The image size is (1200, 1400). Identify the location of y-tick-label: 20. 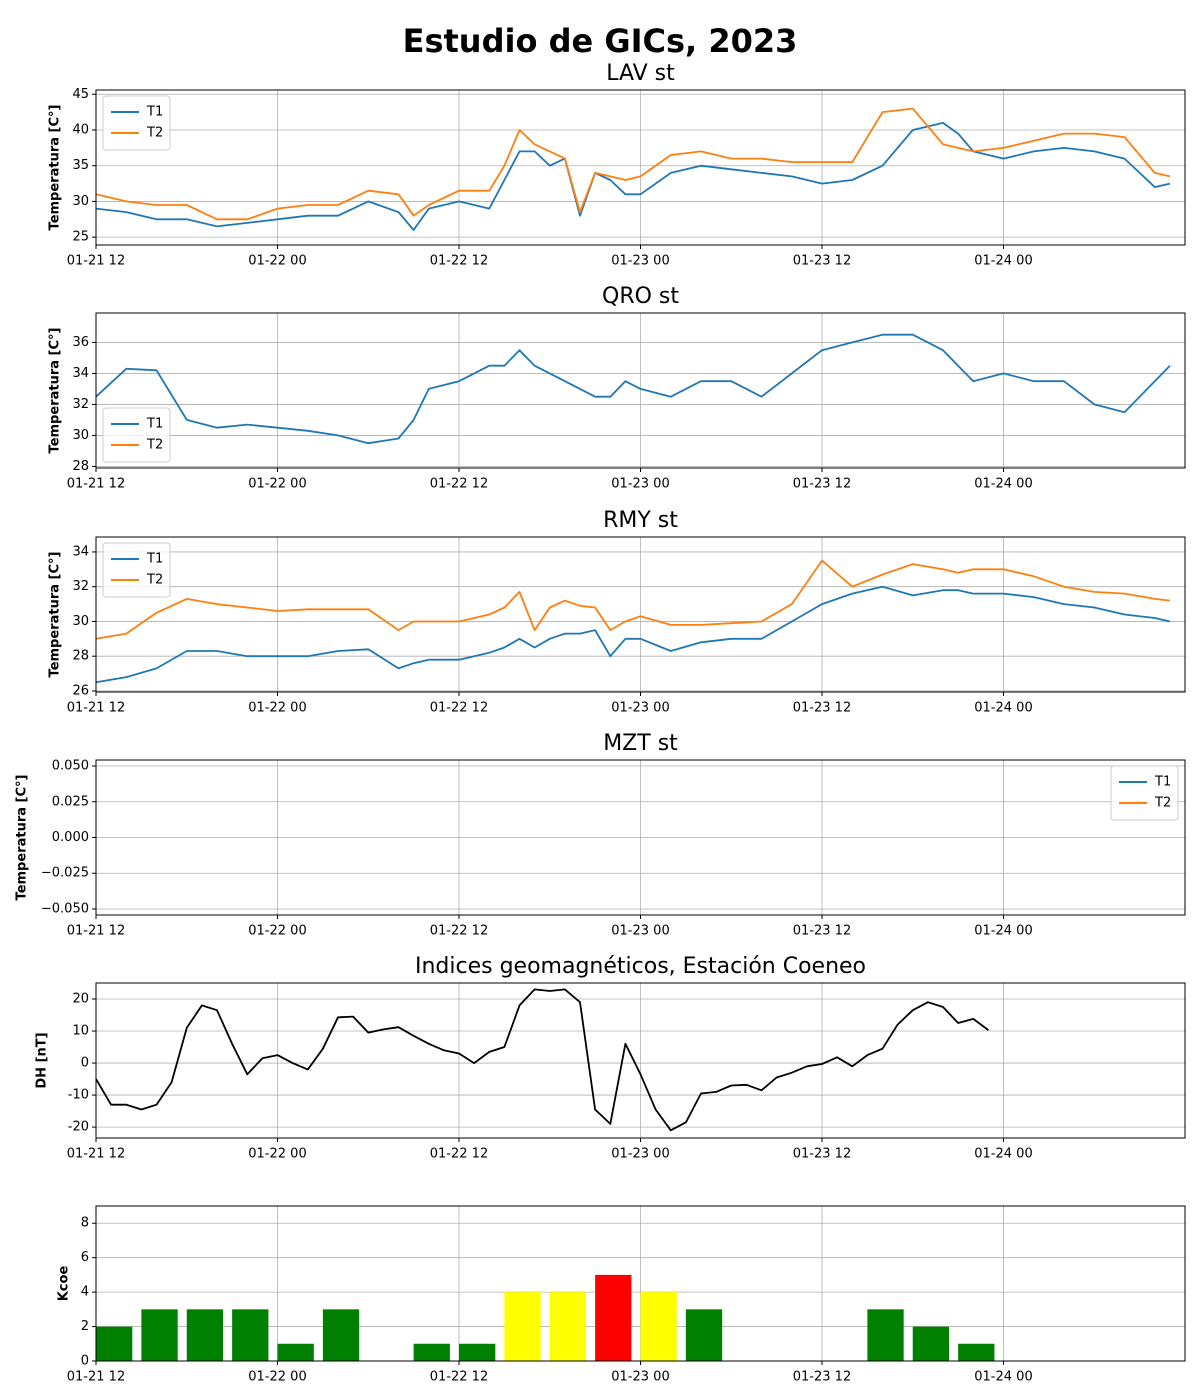
(80, 999).